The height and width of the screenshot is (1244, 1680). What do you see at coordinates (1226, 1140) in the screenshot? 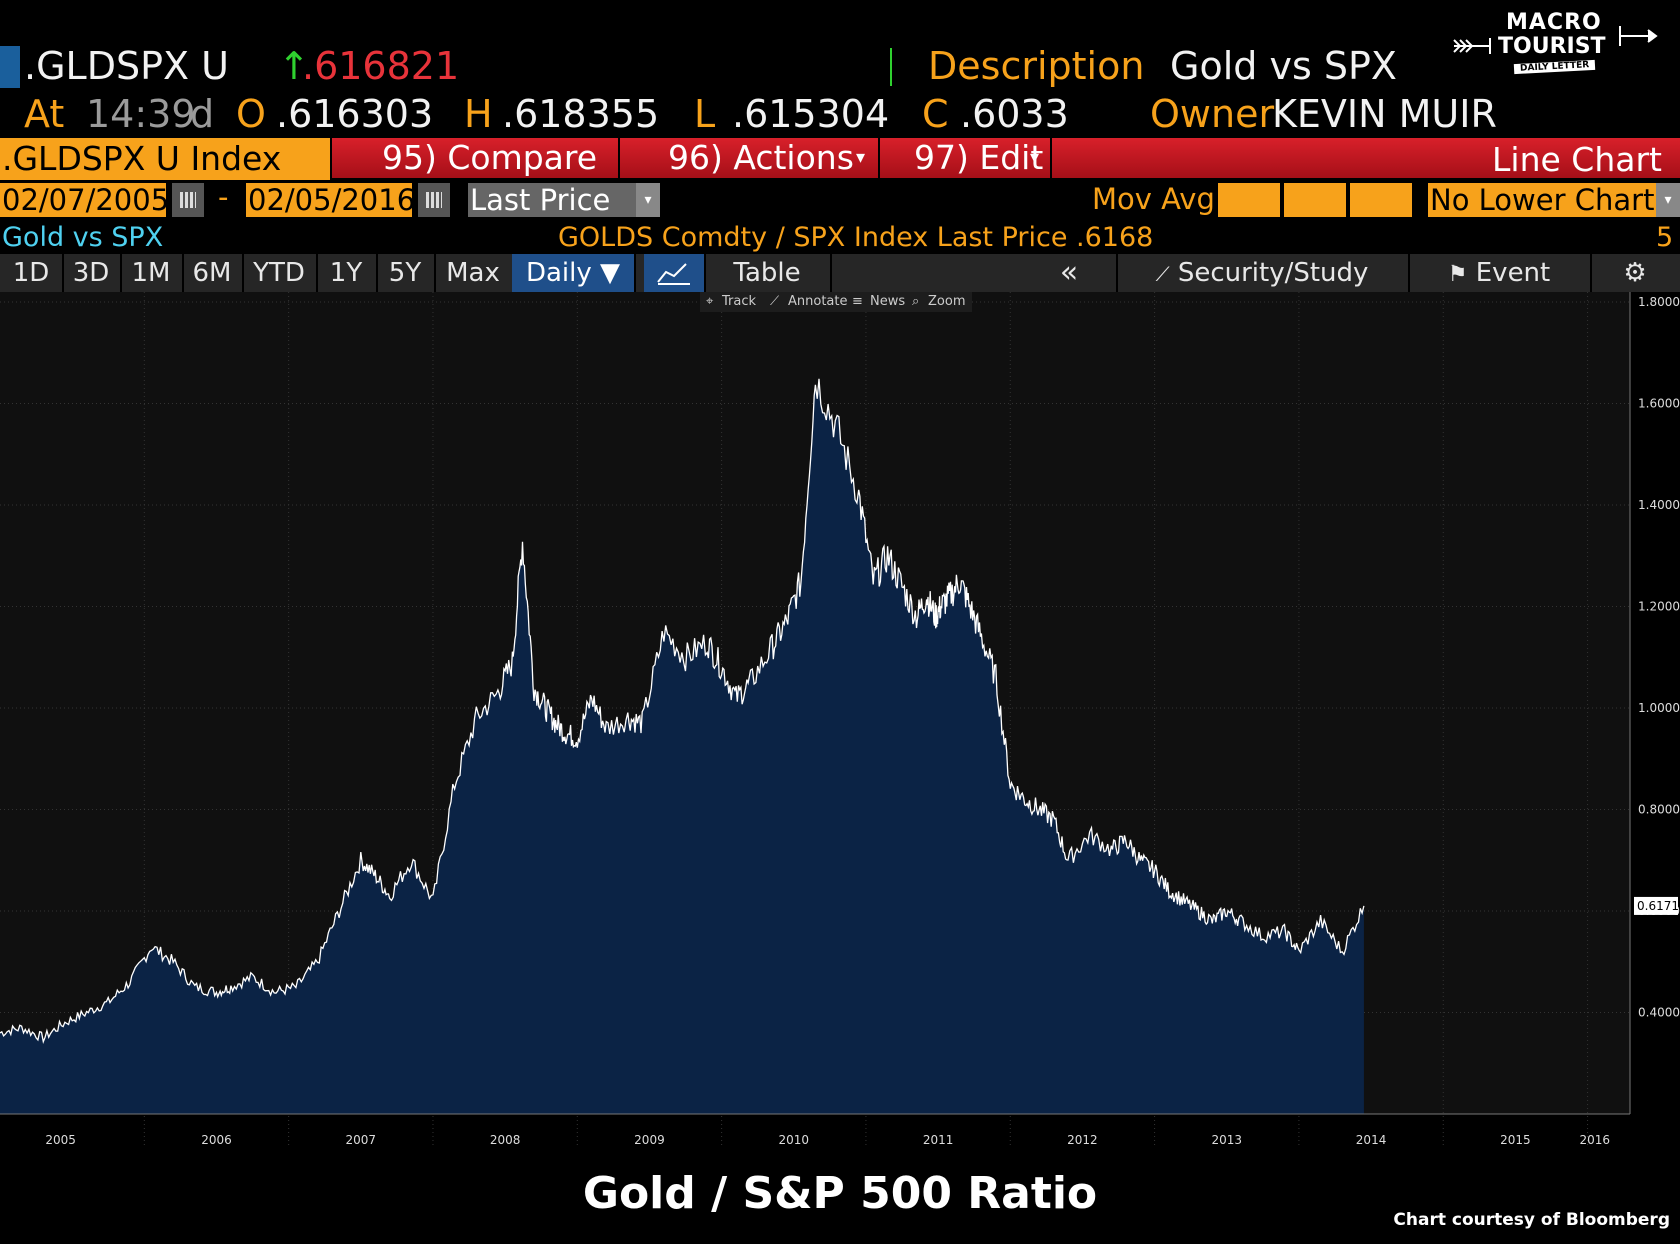
I see `x-tick-label: 2013` at bounding box center [1226, 1140].